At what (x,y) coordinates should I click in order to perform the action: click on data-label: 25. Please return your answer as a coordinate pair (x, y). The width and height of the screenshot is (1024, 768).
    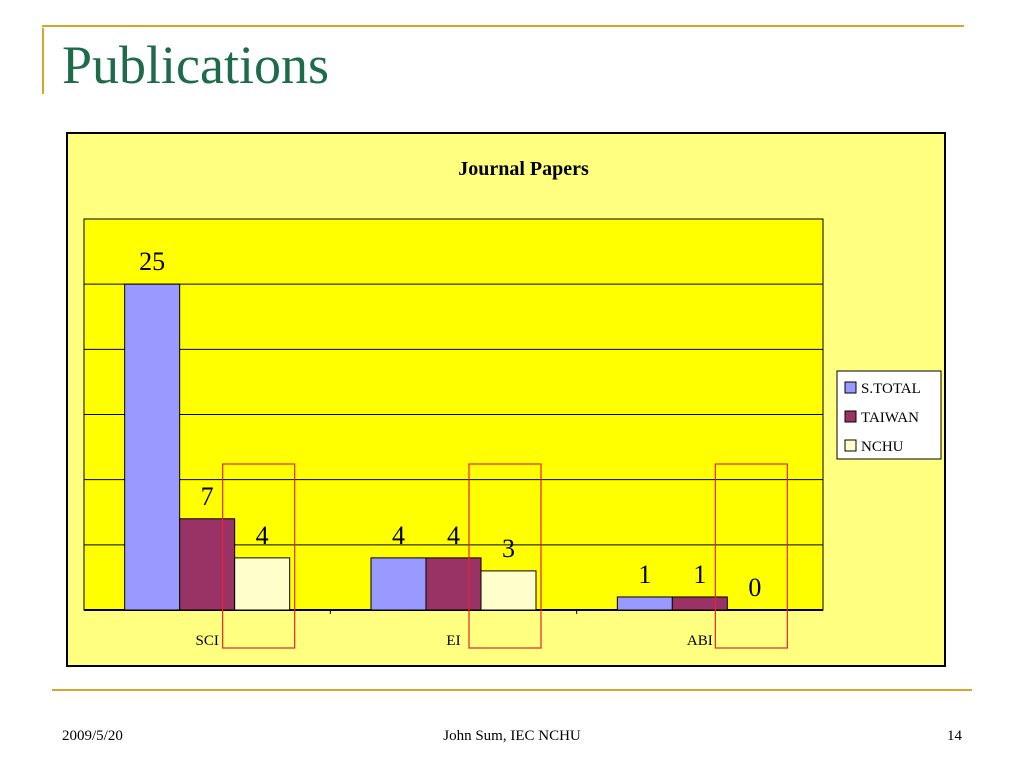
    Looking at the image, I should click on (152, 261).